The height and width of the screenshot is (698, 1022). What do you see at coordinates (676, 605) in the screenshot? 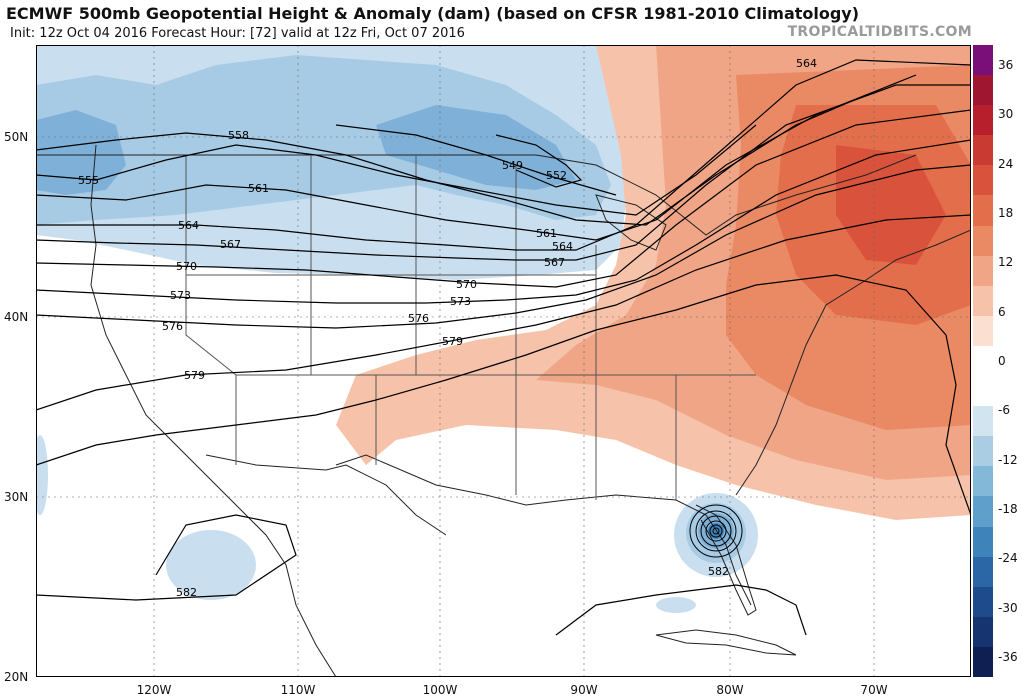
I see `cuba-anomaly` at bounding box center [676, 605].